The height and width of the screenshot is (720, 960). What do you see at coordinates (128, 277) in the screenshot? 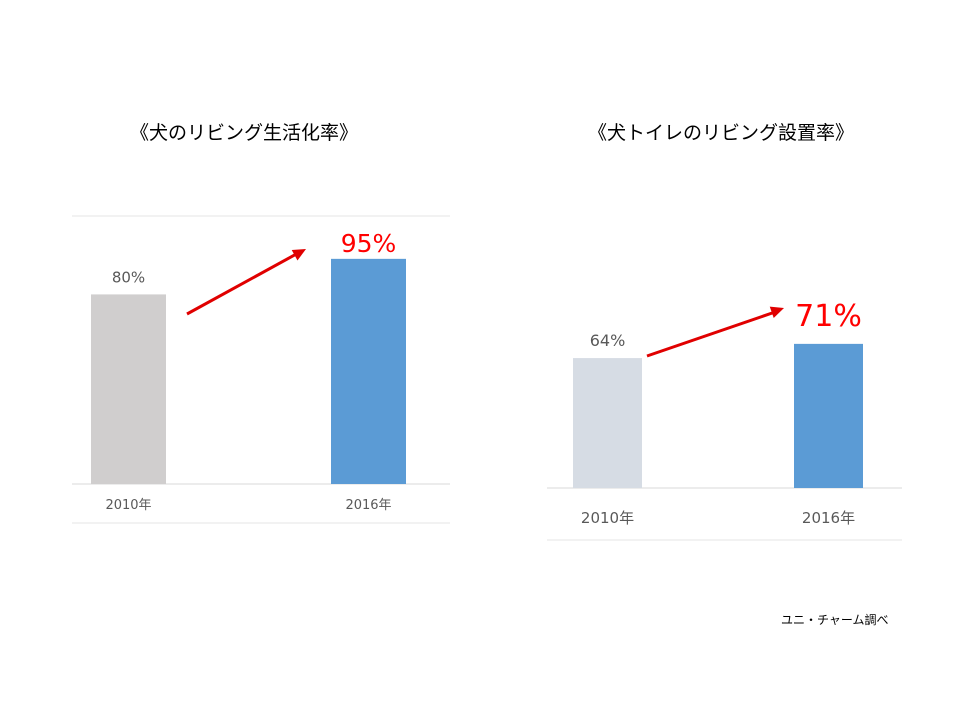
I see `living-value-label-0: 80%` at bounding box center [128, 277].